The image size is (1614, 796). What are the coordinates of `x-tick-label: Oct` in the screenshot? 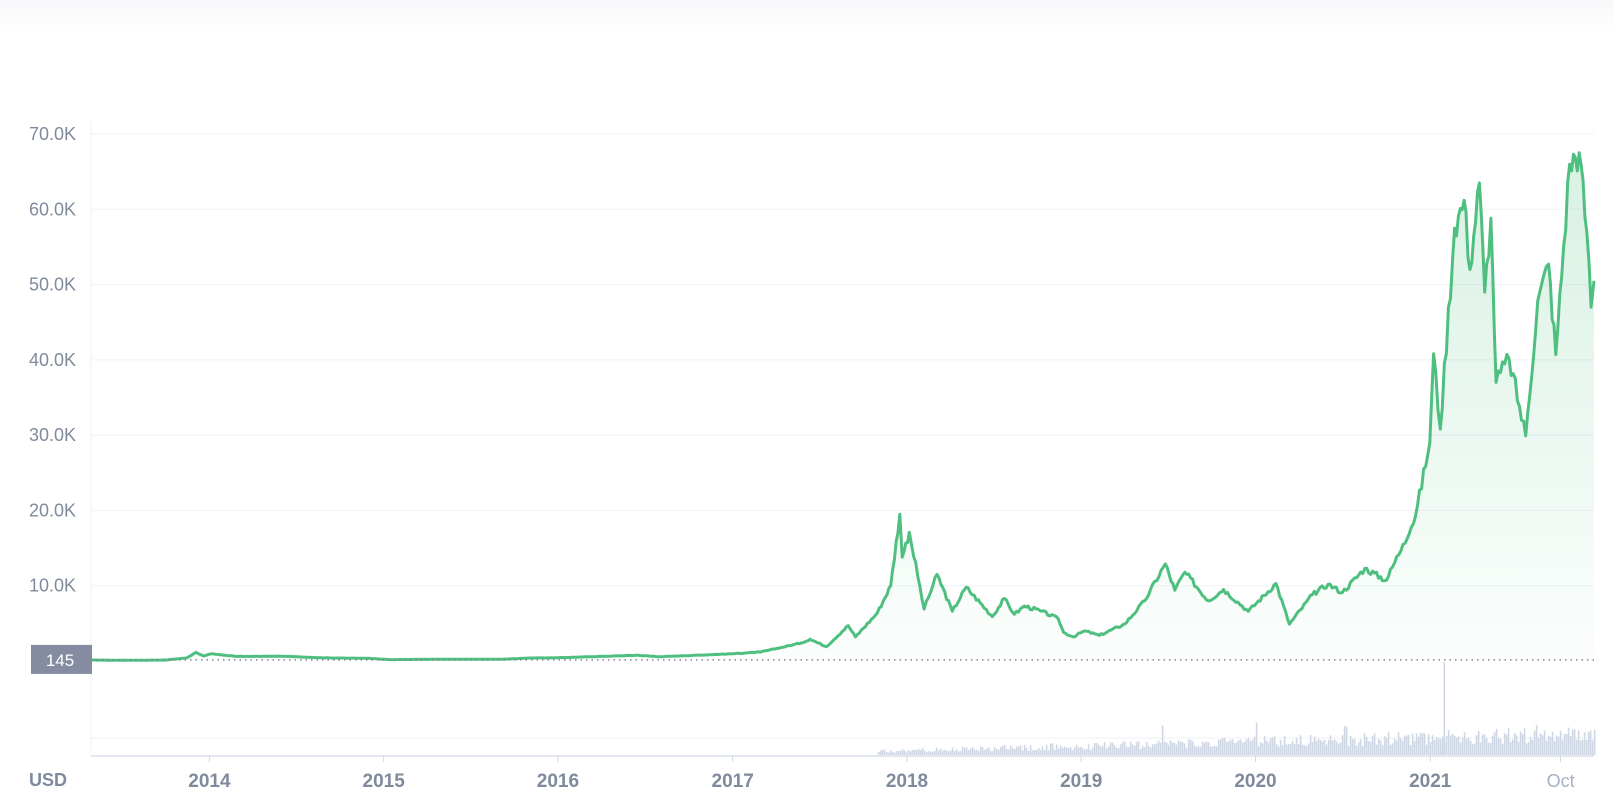 It's located at (1561, 781).